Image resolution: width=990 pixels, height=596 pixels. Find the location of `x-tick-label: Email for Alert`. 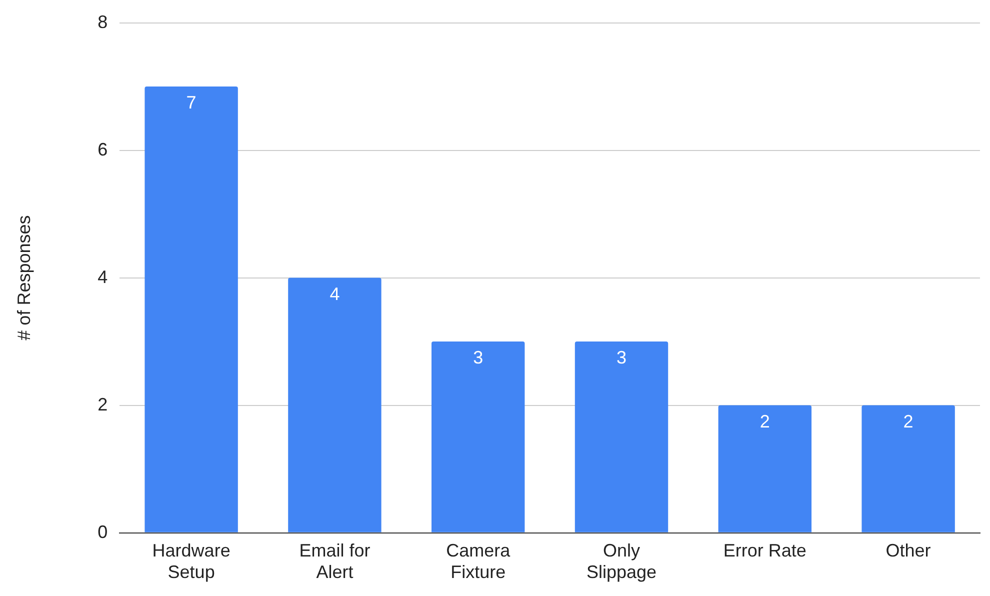

x-tick-label: Email for Alert is located at coordinates (334, 561).